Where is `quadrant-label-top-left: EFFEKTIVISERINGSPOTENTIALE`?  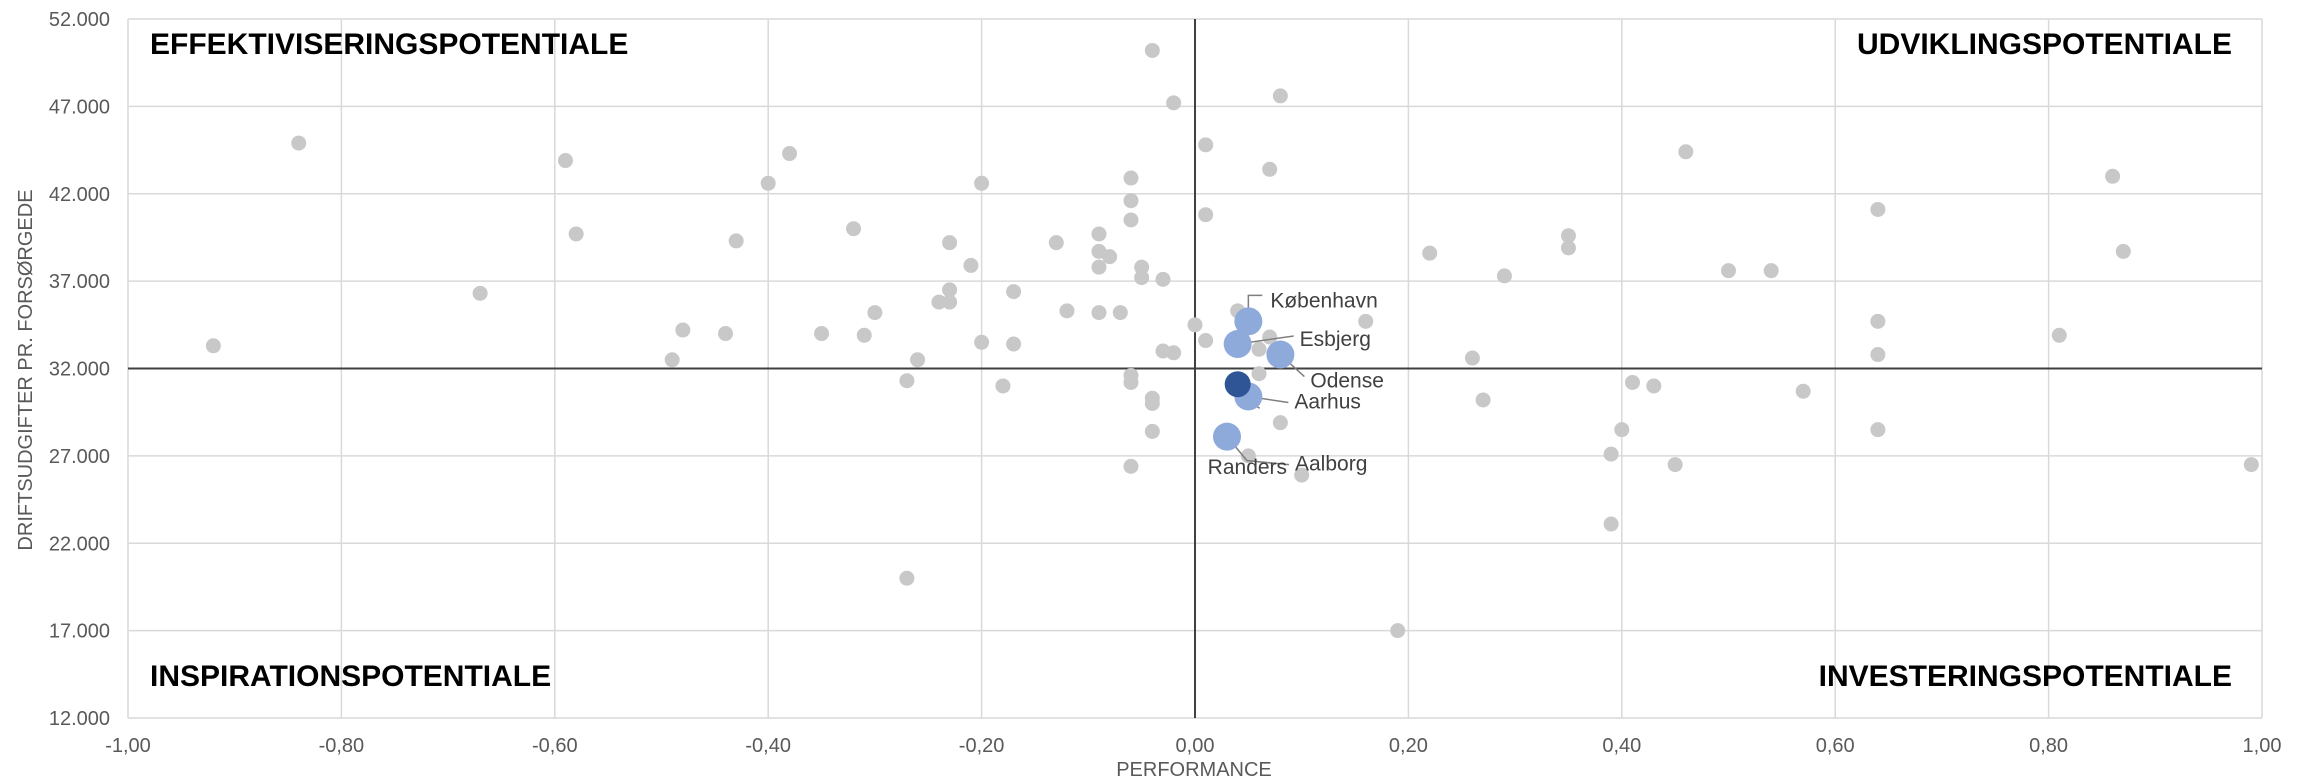 quadrant-label-top-left: EFFEKTIVISERINGSPOTENTIALE is located at coordinates (389, 44).